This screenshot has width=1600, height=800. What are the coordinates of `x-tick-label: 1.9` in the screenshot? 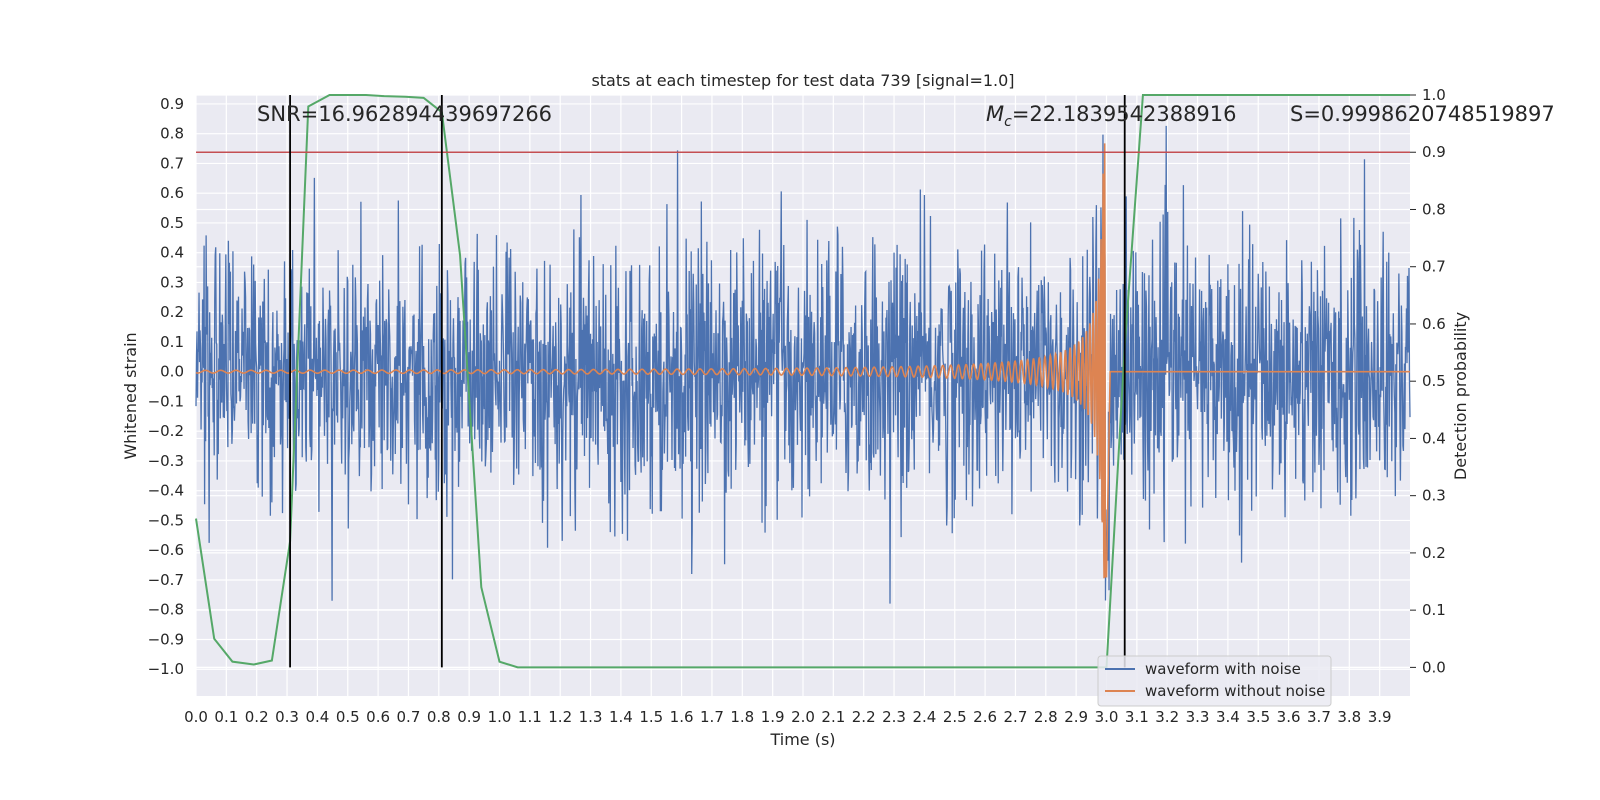 It's located at (773, 717).